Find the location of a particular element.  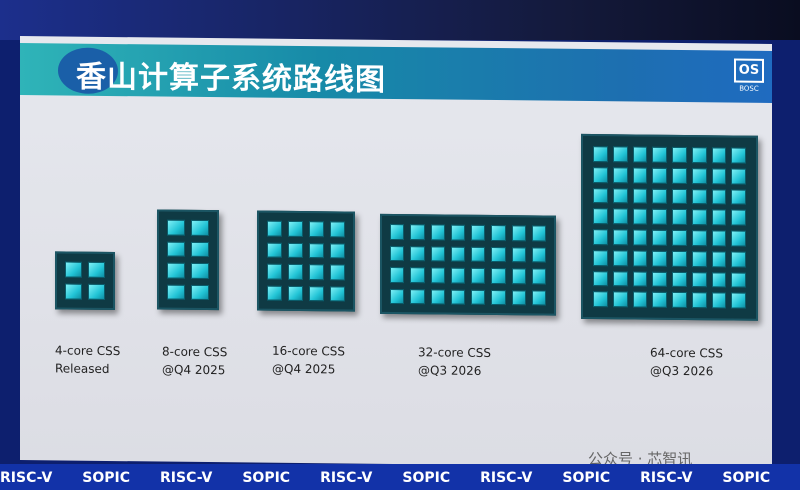

watermark: 公众号 · 芯智讯 is located at coordinates (640, 459).